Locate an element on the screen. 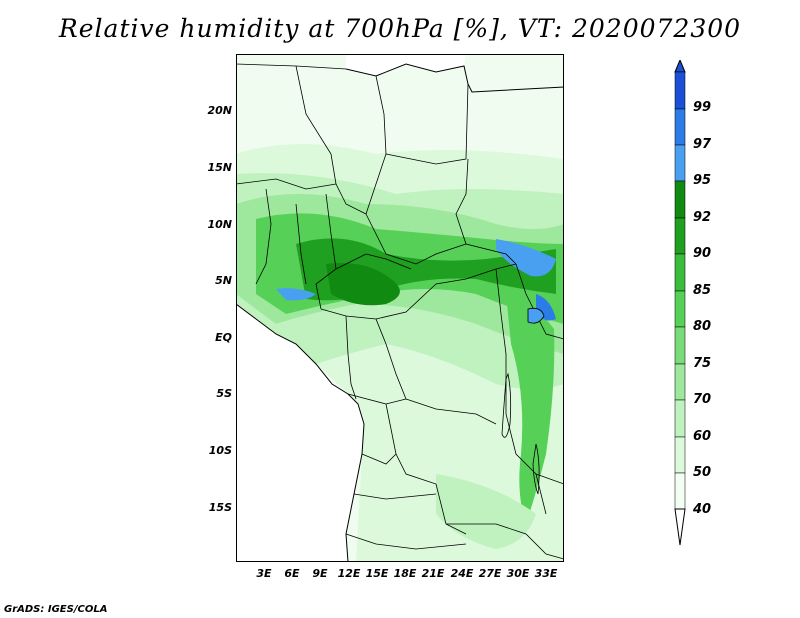 The height and width of the screenshot is (618, 800). lon-label-27e: 27E is located at coordinates (490, 573).